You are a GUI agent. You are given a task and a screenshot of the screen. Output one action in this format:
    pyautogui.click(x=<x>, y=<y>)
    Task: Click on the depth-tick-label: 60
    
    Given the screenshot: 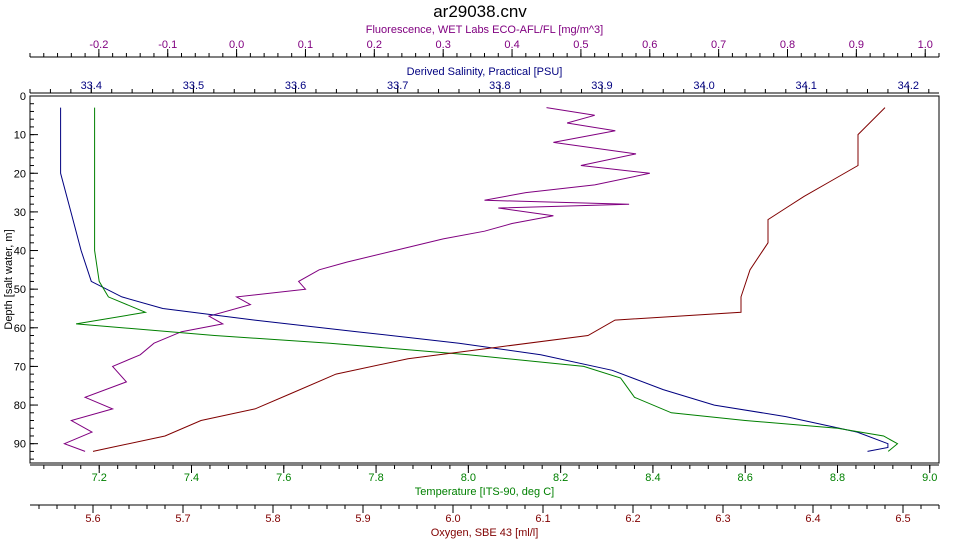 What is the action you would take?
    pyautogui.click(x=20, y=329)
    